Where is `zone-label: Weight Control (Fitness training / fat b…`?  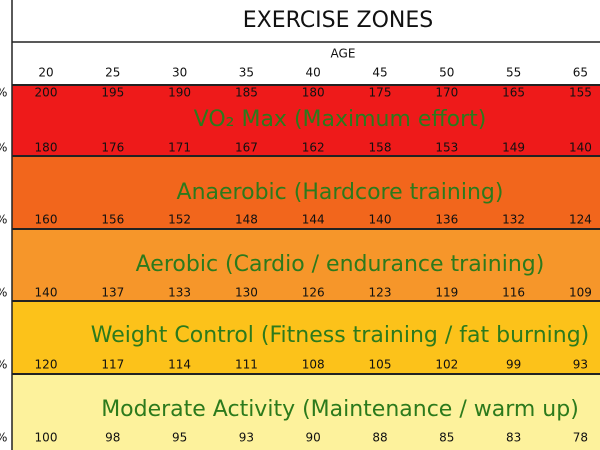 zone-label: Weight Control (Fitness training / fat b… is located at coordinates (340, 335).